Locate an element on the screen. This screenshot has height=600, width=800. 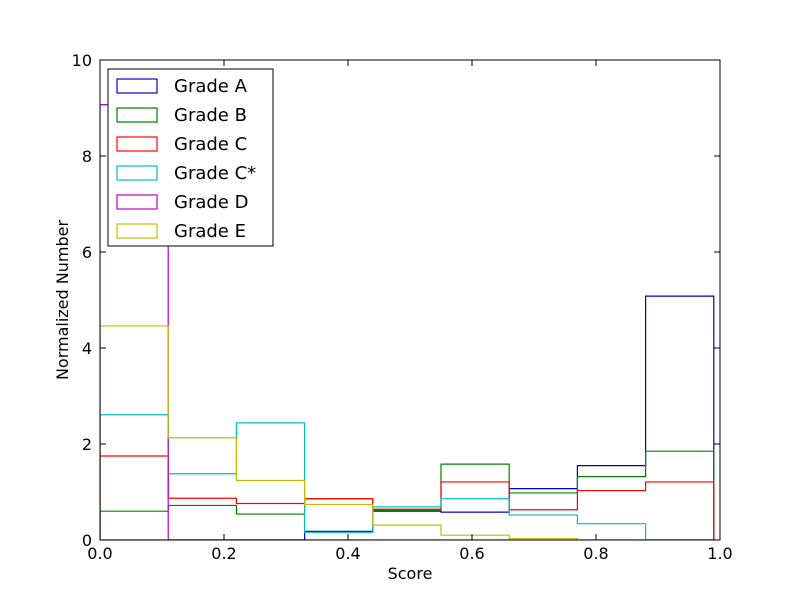
x-tick-label: 0.6 is located at coordinates (471, 553).